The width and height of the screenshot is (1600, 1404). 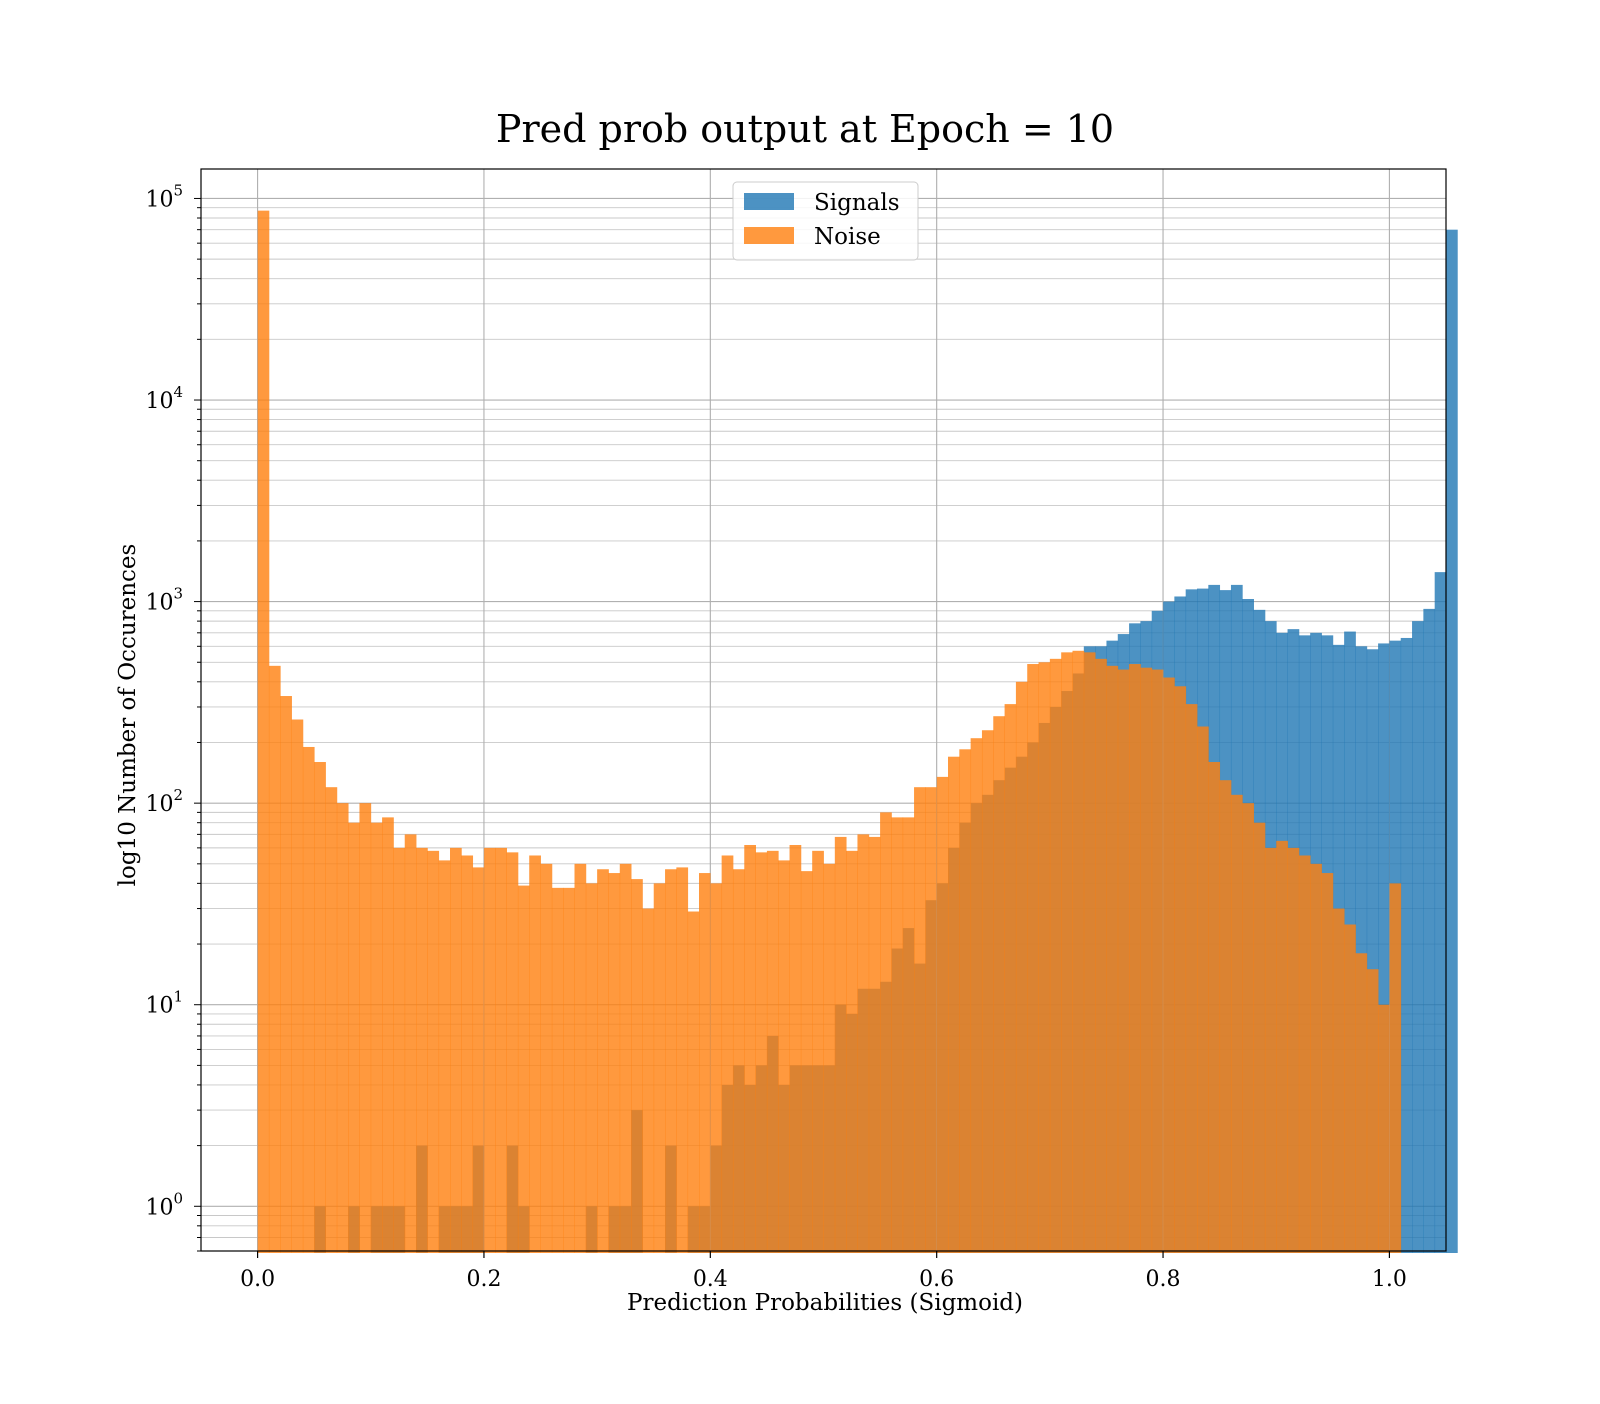 What do you see at coordinates (825, 221) in the screenshot?
I see `legend: Signals Noise` at bounding box center [825, 221].